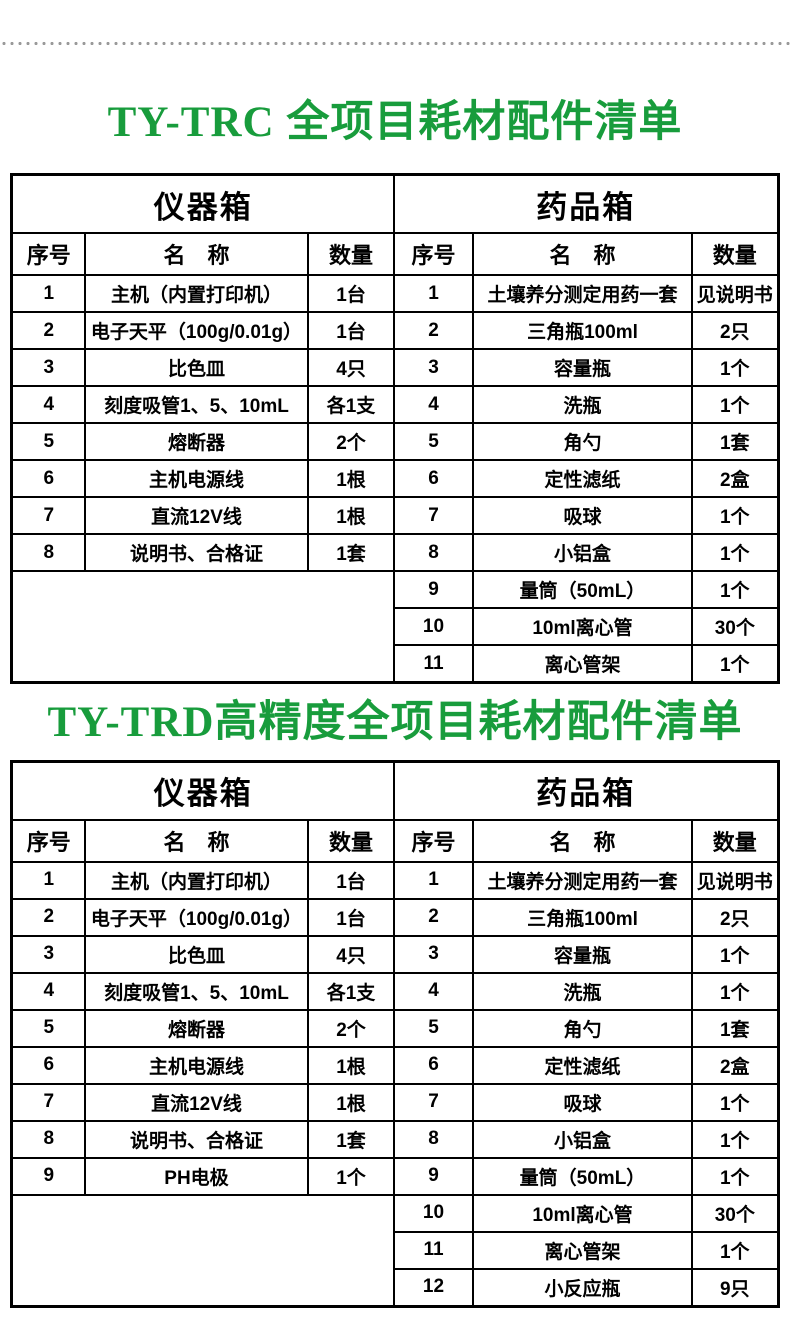 Image resolution: width=790 pixels, height=1324 pixels. I want to click on cell-qty: 见说明书, so click(735, 294).